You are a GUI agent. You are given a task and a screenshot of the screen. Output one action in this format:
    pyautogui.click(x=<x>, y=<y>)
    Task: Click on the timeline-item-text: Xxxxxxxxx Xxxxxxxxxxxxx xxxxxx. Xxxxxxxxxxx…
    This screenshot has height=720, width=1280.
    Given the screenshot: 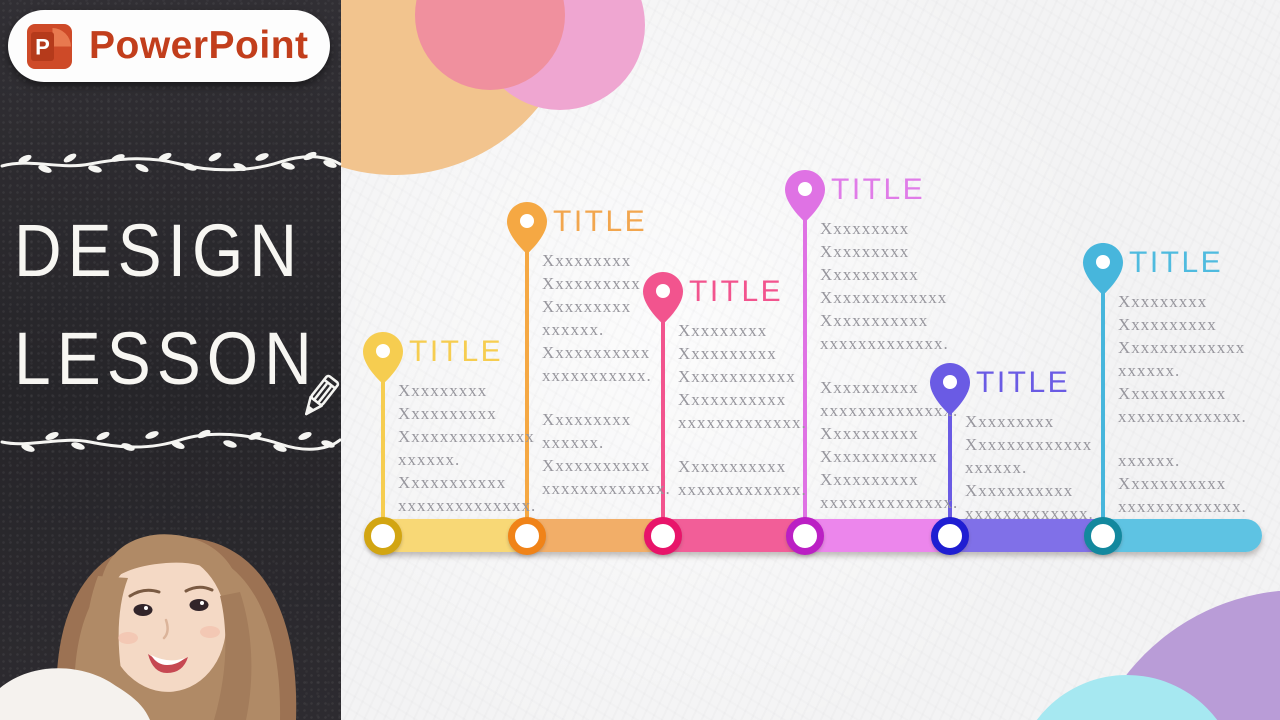 What is the action you would take?
    pyautogui.click(x=1029, y=467)
    